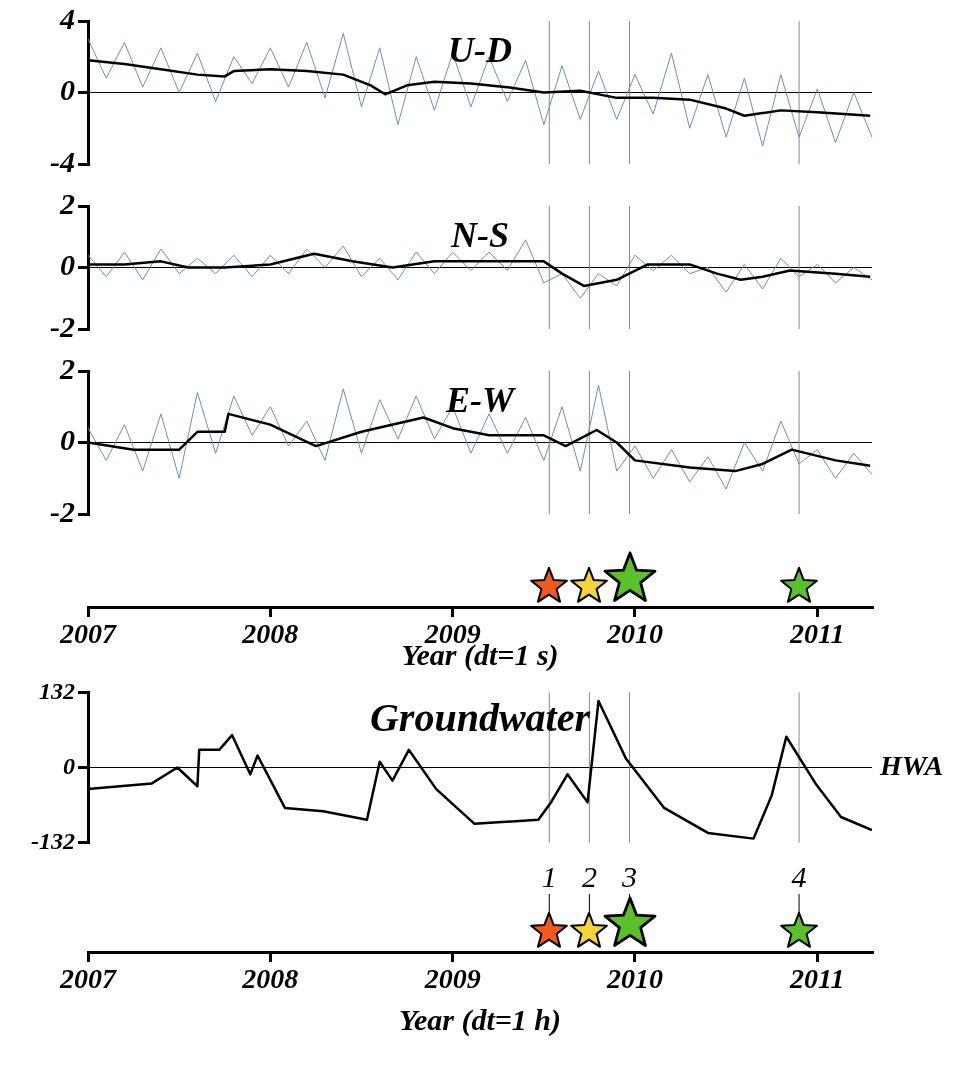 Image resolution: width=969 pixels, height=1080 pixels. Describe the element at coordinates (452, 979) in the screenshot. I see `x-tick-label: 2009` at that location.